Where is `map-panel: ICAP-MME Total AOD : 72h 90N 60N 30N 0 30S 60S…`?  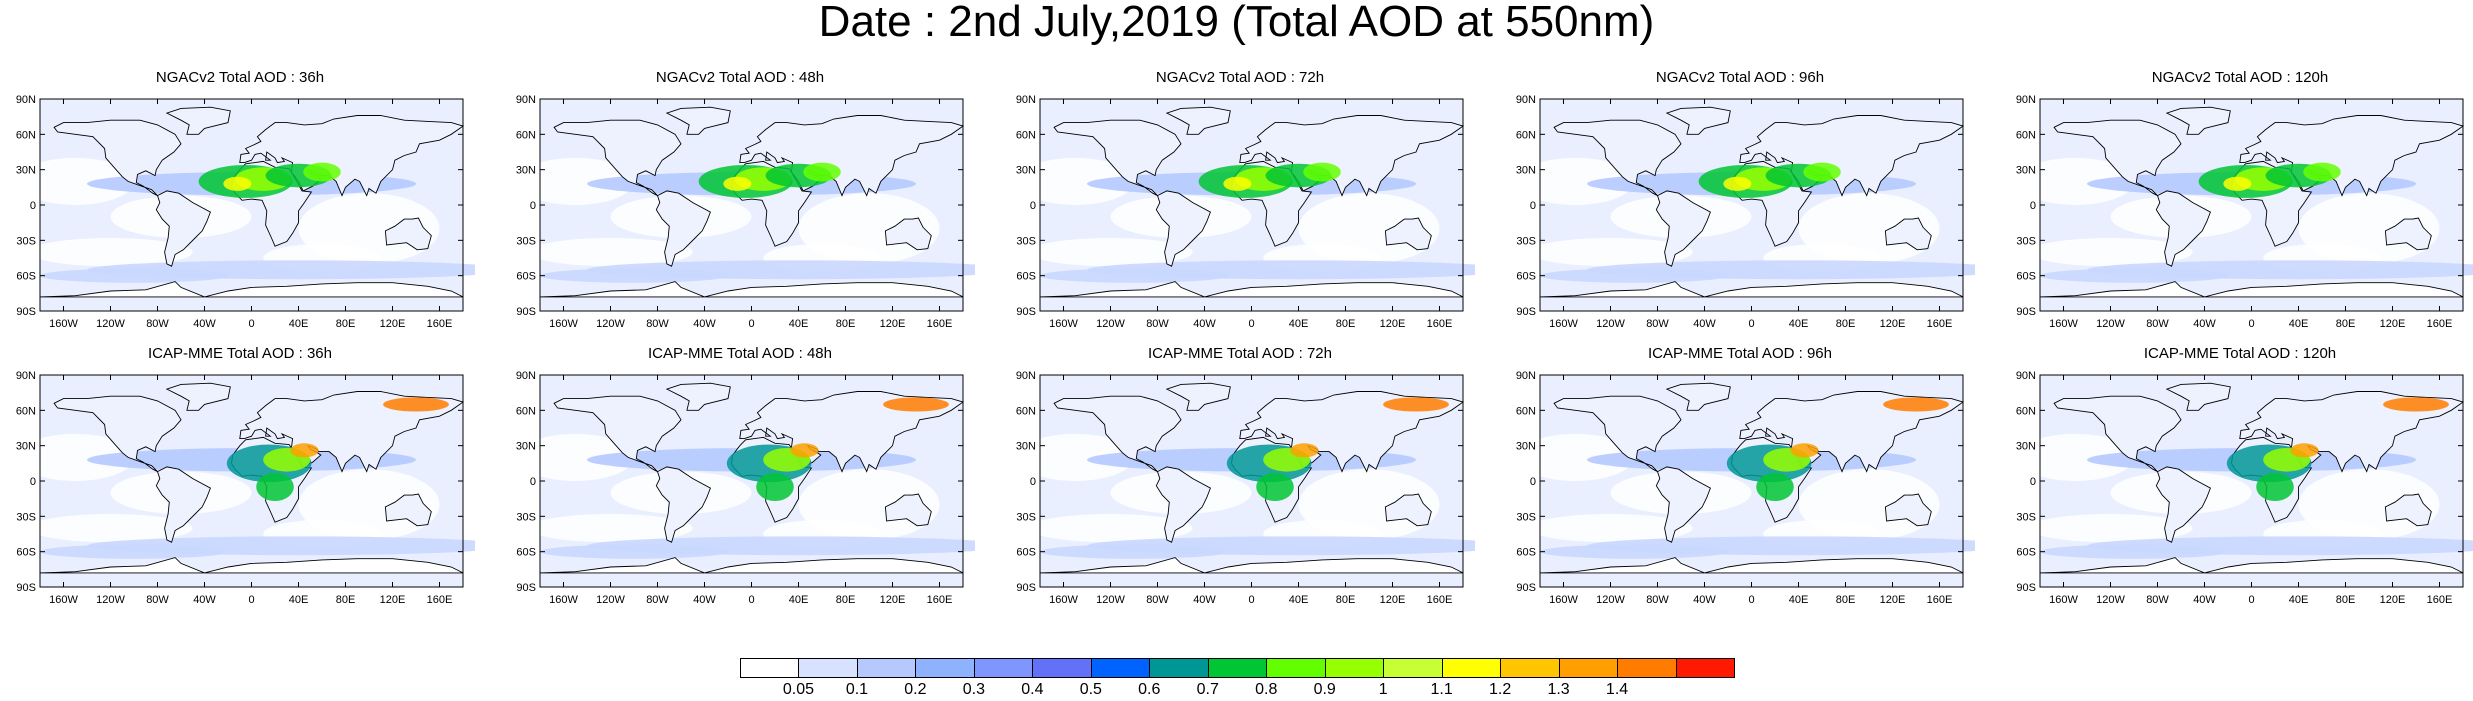
map-panel: ICAP-MME Total AOD : 72h 90N 60N 30N 0 30S 60S… is located at coordinates (1240, 477).